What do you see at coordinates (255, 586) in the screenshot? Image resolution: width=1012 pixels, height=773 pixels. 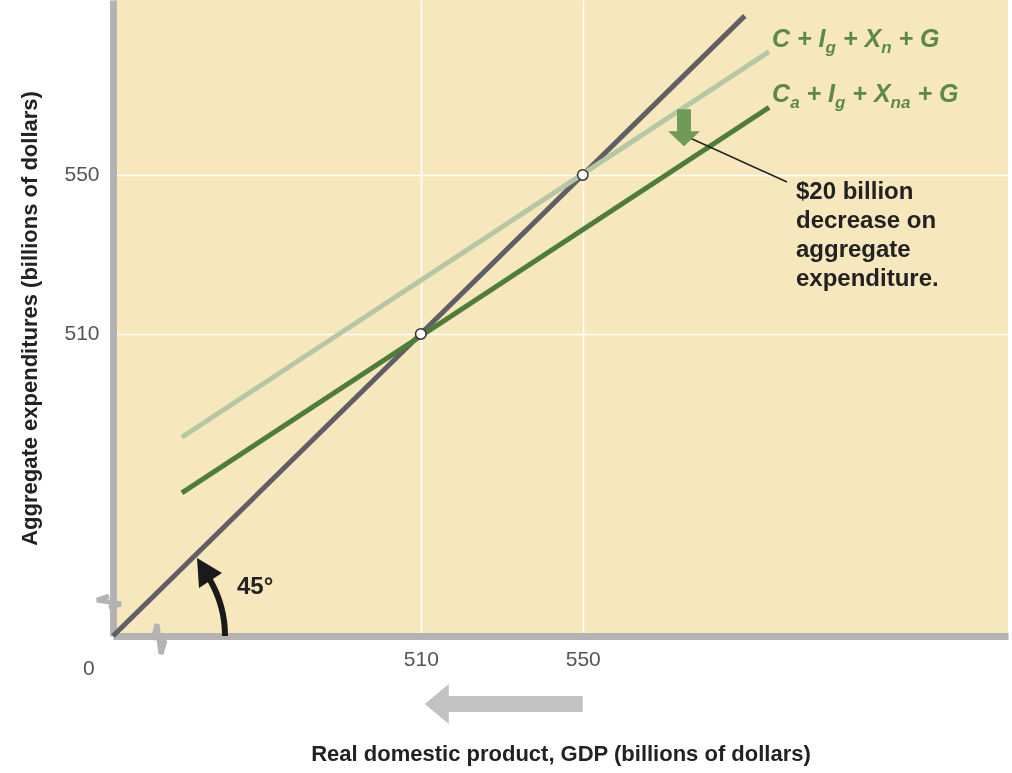 I see `annotation: 45°` at bounding box center [255, 586].